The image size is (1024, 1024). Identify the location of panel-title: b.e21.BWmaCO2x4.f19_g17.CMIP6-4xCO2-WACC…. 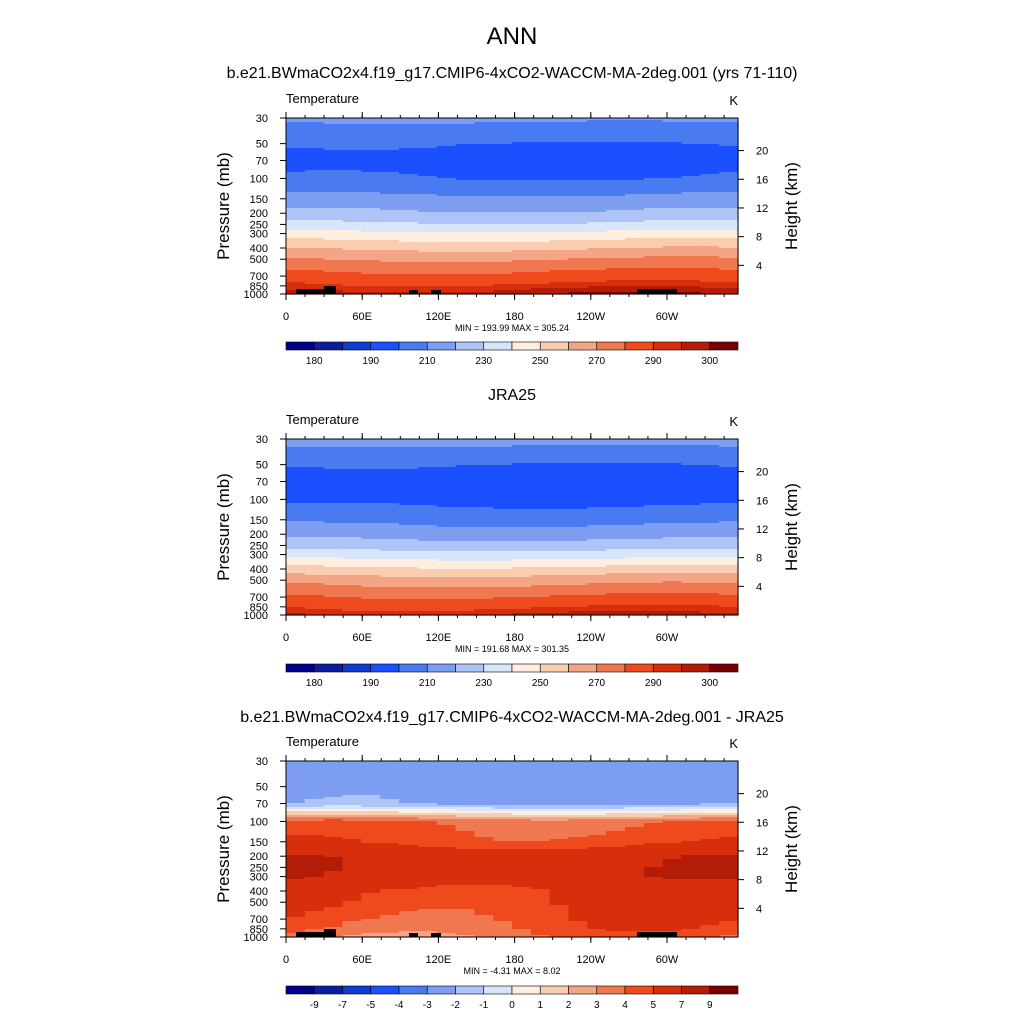
(512, 717).